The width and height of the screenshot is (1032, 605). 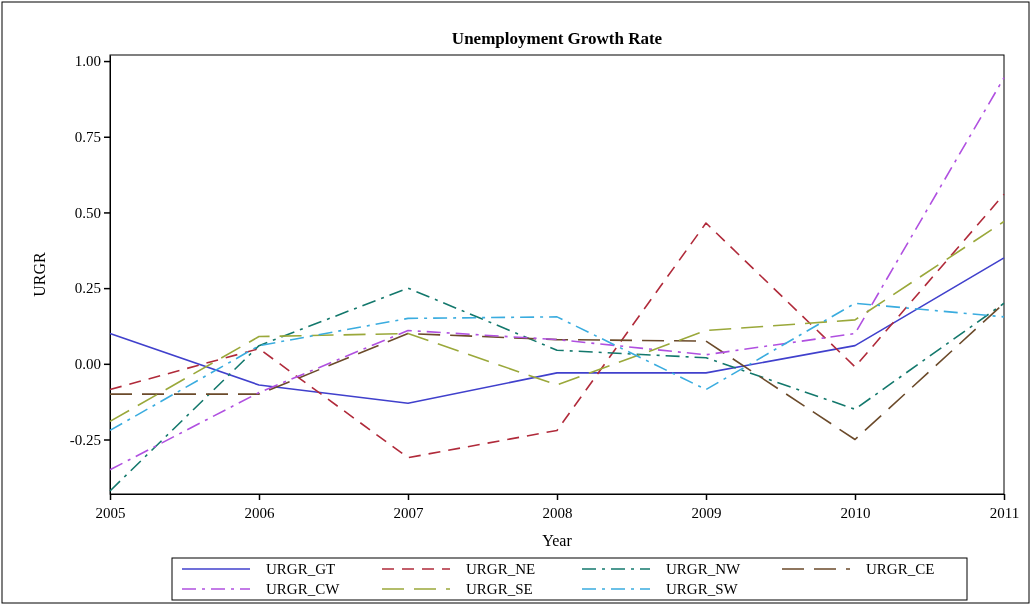 I want to click on legend-label: URGR_GT, so click(x=301, y=569).